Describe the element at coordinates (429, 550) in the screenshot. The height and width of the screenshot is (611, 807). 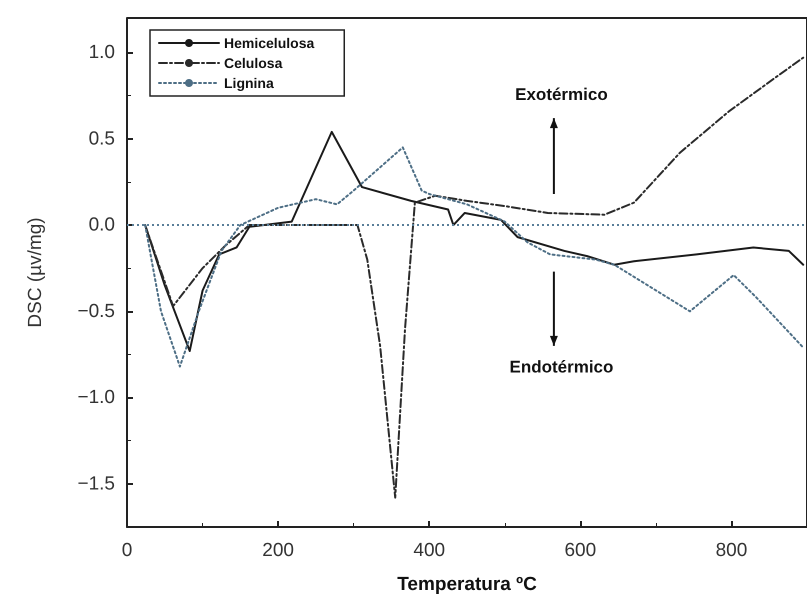
I see `x-tick-label: 400` at that location.